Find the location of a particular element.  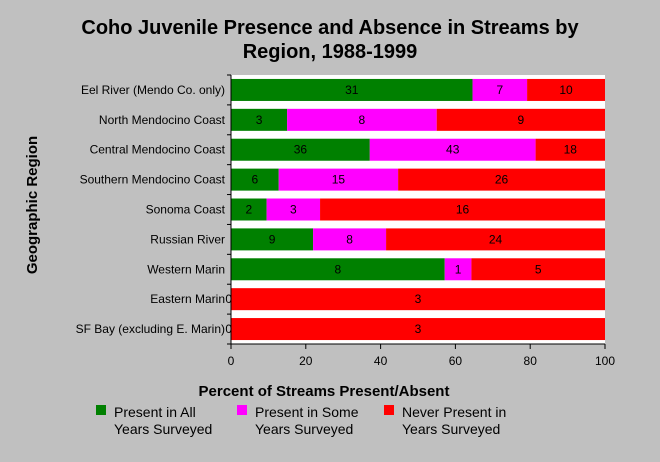

data-label-eel-river-mendo-co-only-series-3: 10 is located at coordinates (566, 90).